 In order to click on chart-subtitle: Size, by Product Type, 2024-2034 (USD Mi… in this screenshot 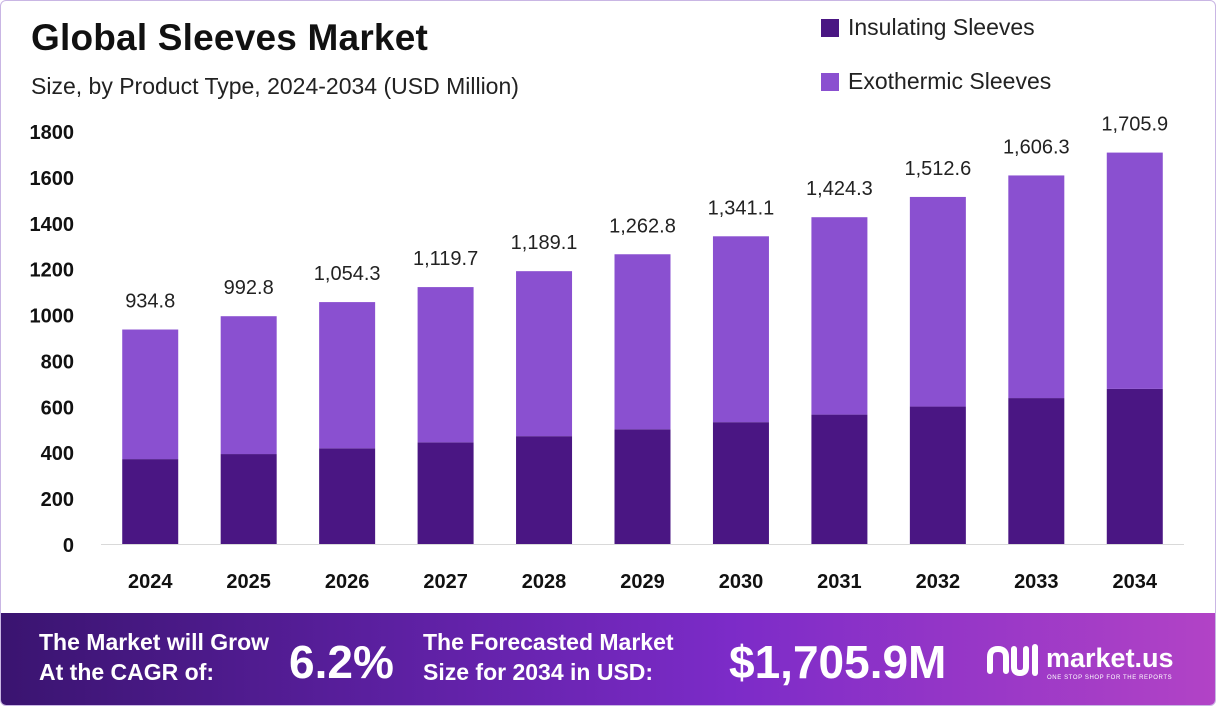, I will do `click(275, 86)`.